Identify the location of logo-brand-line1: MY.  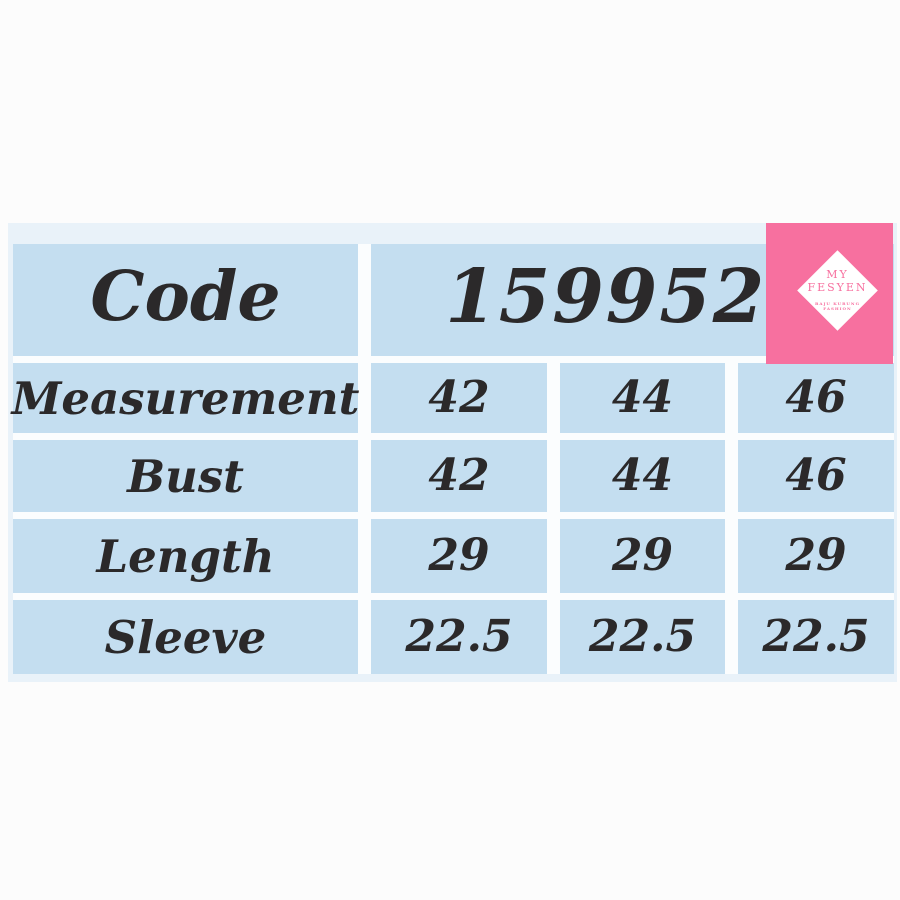
(837, 275).